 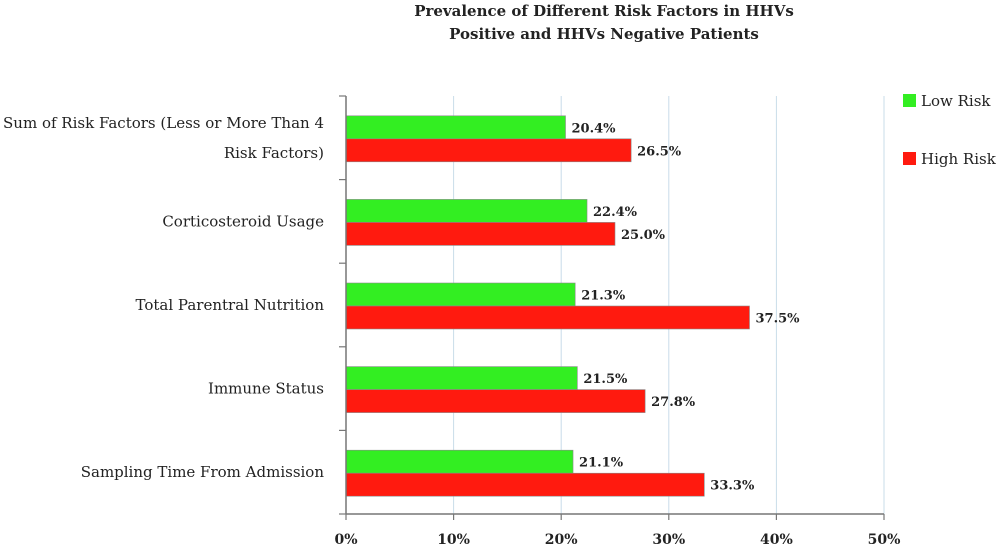 I want to click on category-label: Risk Factors), so click(x=274, y=153).